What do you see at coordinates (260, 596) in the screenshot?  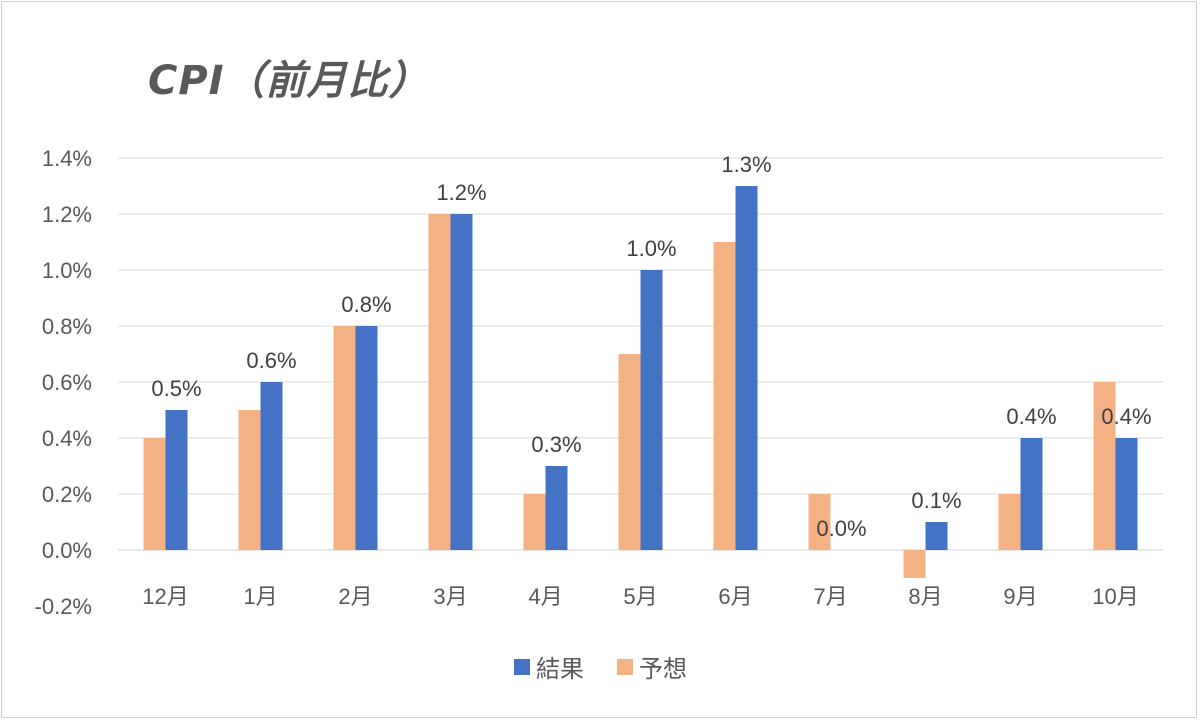 I see `x-tick-label: 1月` at bounding box center [260, 596].